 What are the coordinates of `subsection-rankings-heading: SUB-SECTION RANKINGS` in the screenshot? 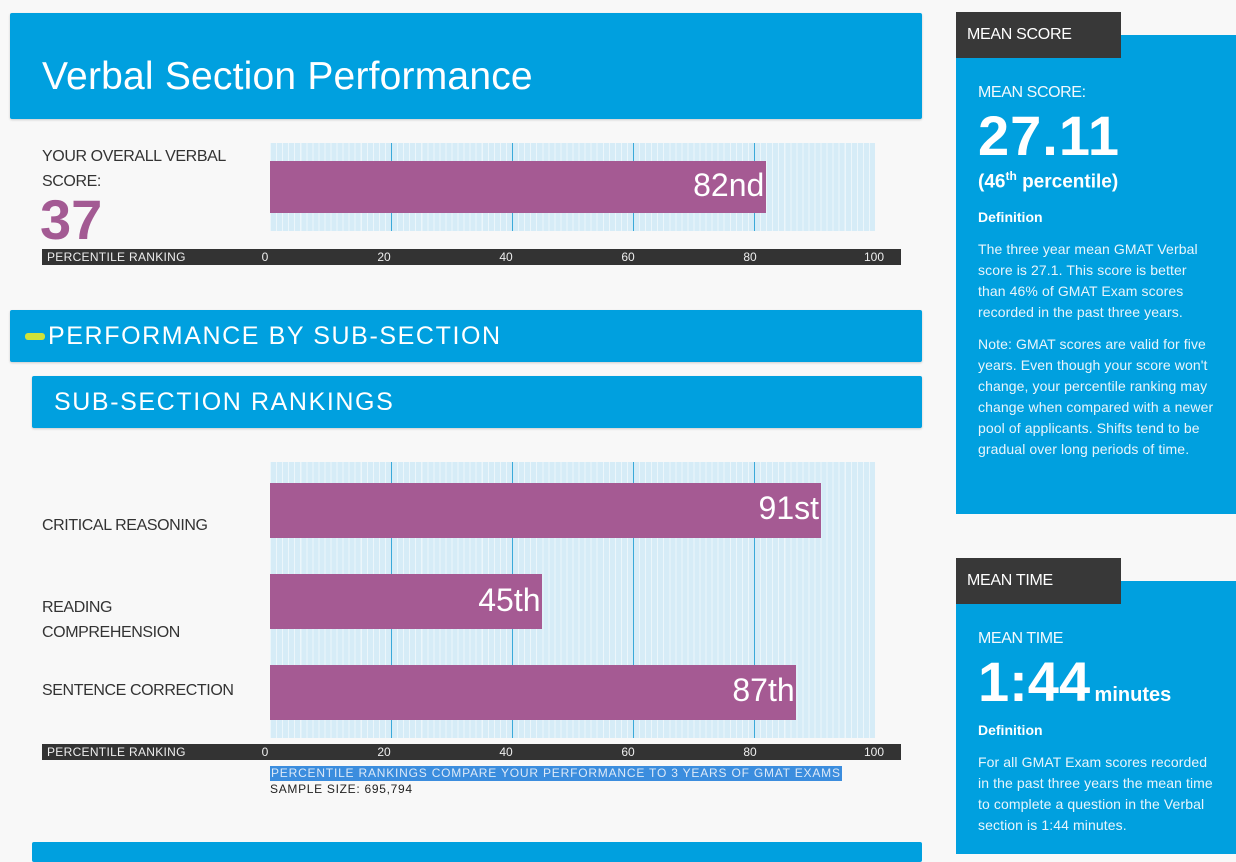 It's located at (224, 402).